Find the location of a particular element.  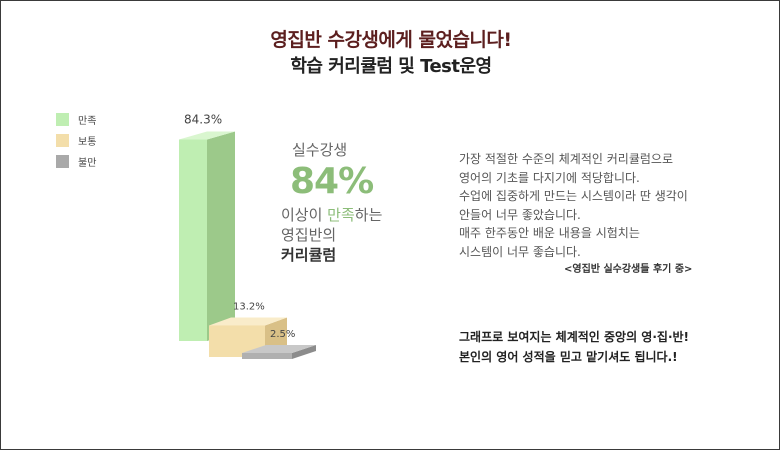

callout-line-1: 이상이 만족하는 is located at coordinates (331, 214).